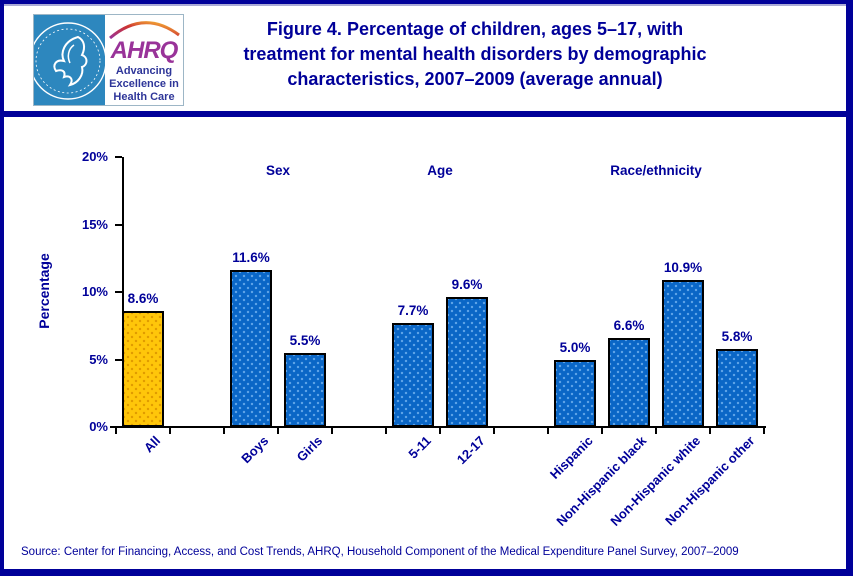 The image size is (853, 576). Describe the element at coordinates (310, 449) in the screenshot. I see `x-axis-category-label: Girls` at that location.